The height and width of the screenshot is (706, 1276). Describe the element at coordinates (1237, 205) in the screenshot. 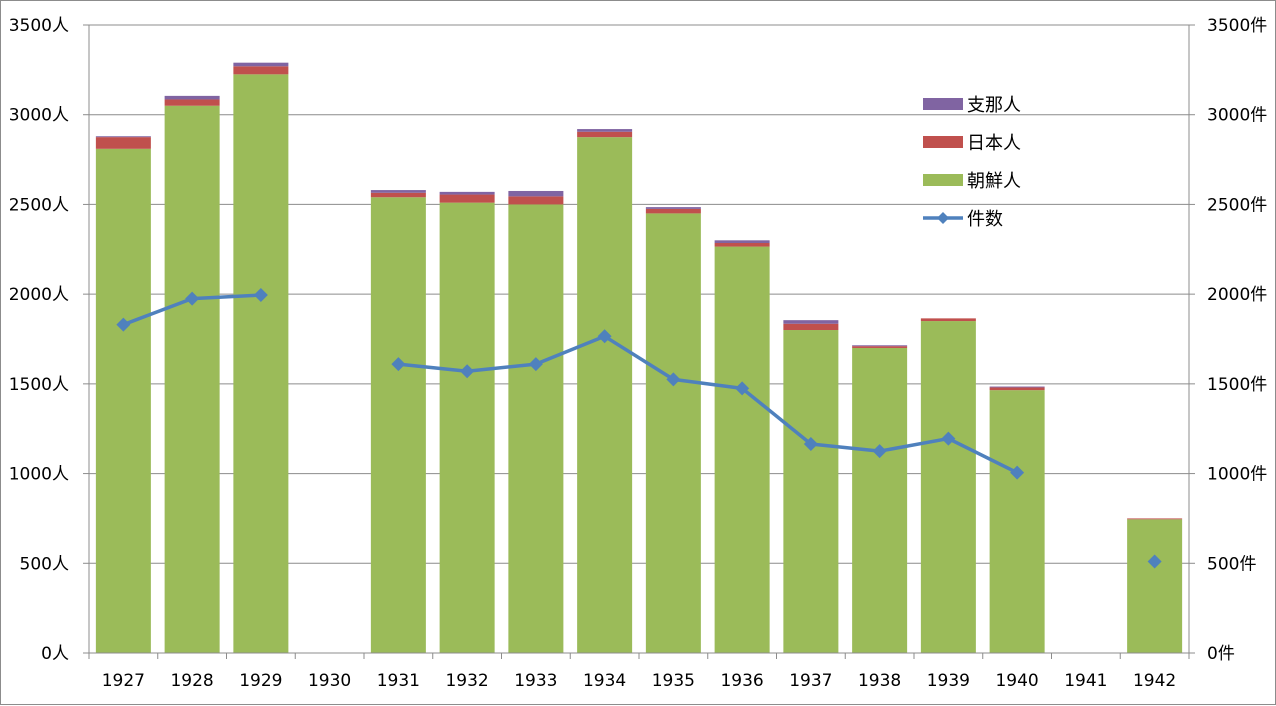

I see `right-tick-label: 2500件` at that location.